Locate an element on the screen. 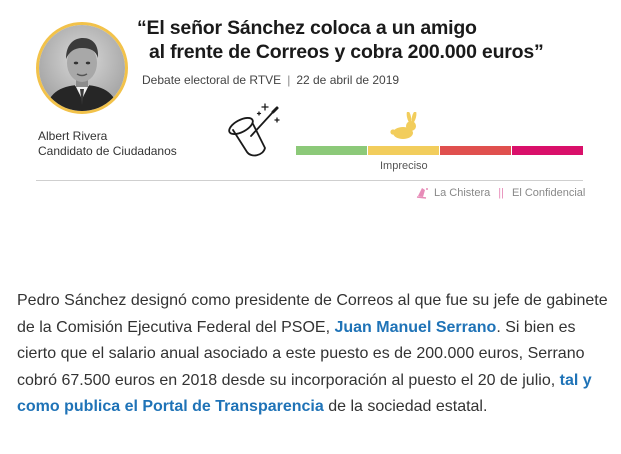 This screenshot has width=621, height=454. scale-segment-true is located at coordinates (331, 150).